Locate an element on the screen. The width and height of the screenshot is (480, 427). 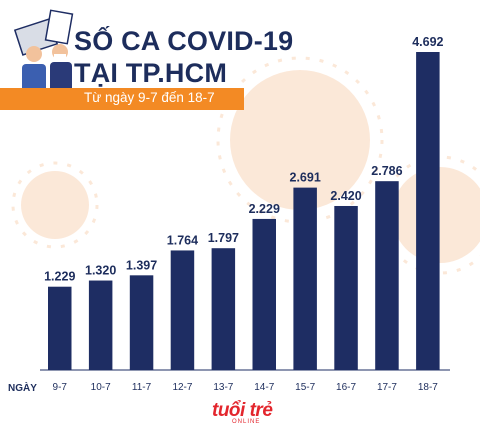
data-label-12-7: 1.764 is located at coordinates (182, 240).